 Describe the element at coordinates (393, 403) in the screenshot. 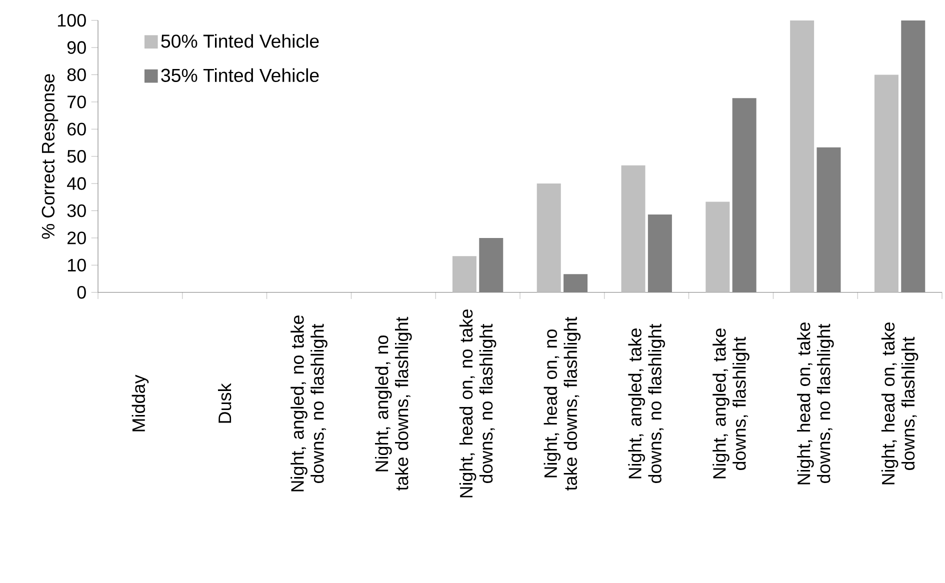

I see `x-tick-label: Night, angled, no take downs, flashlight` at that location.